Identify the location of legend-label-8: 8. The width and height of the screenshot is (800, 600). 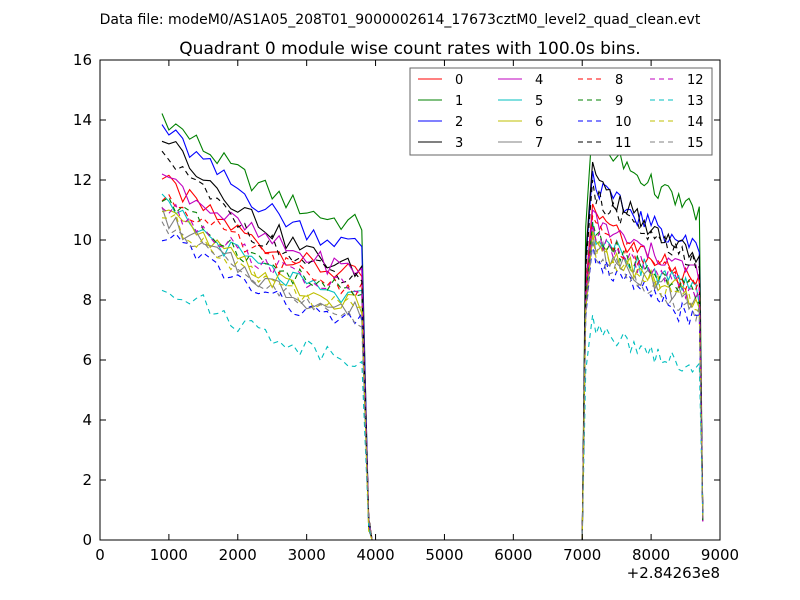
(619, 80).